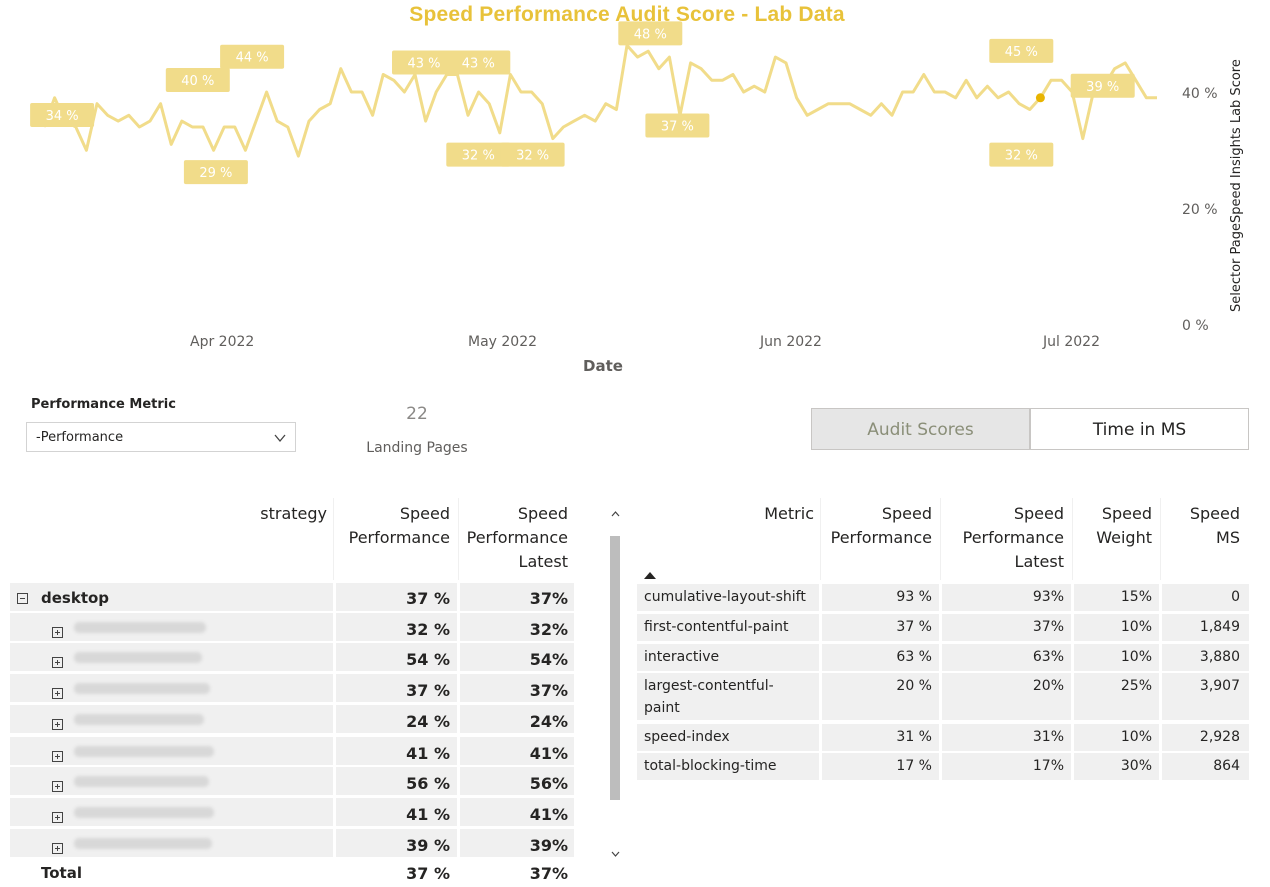 This screenshot has width=1270, height=887. I want to click on data-label-text: 45 %, so click(1021, 52).